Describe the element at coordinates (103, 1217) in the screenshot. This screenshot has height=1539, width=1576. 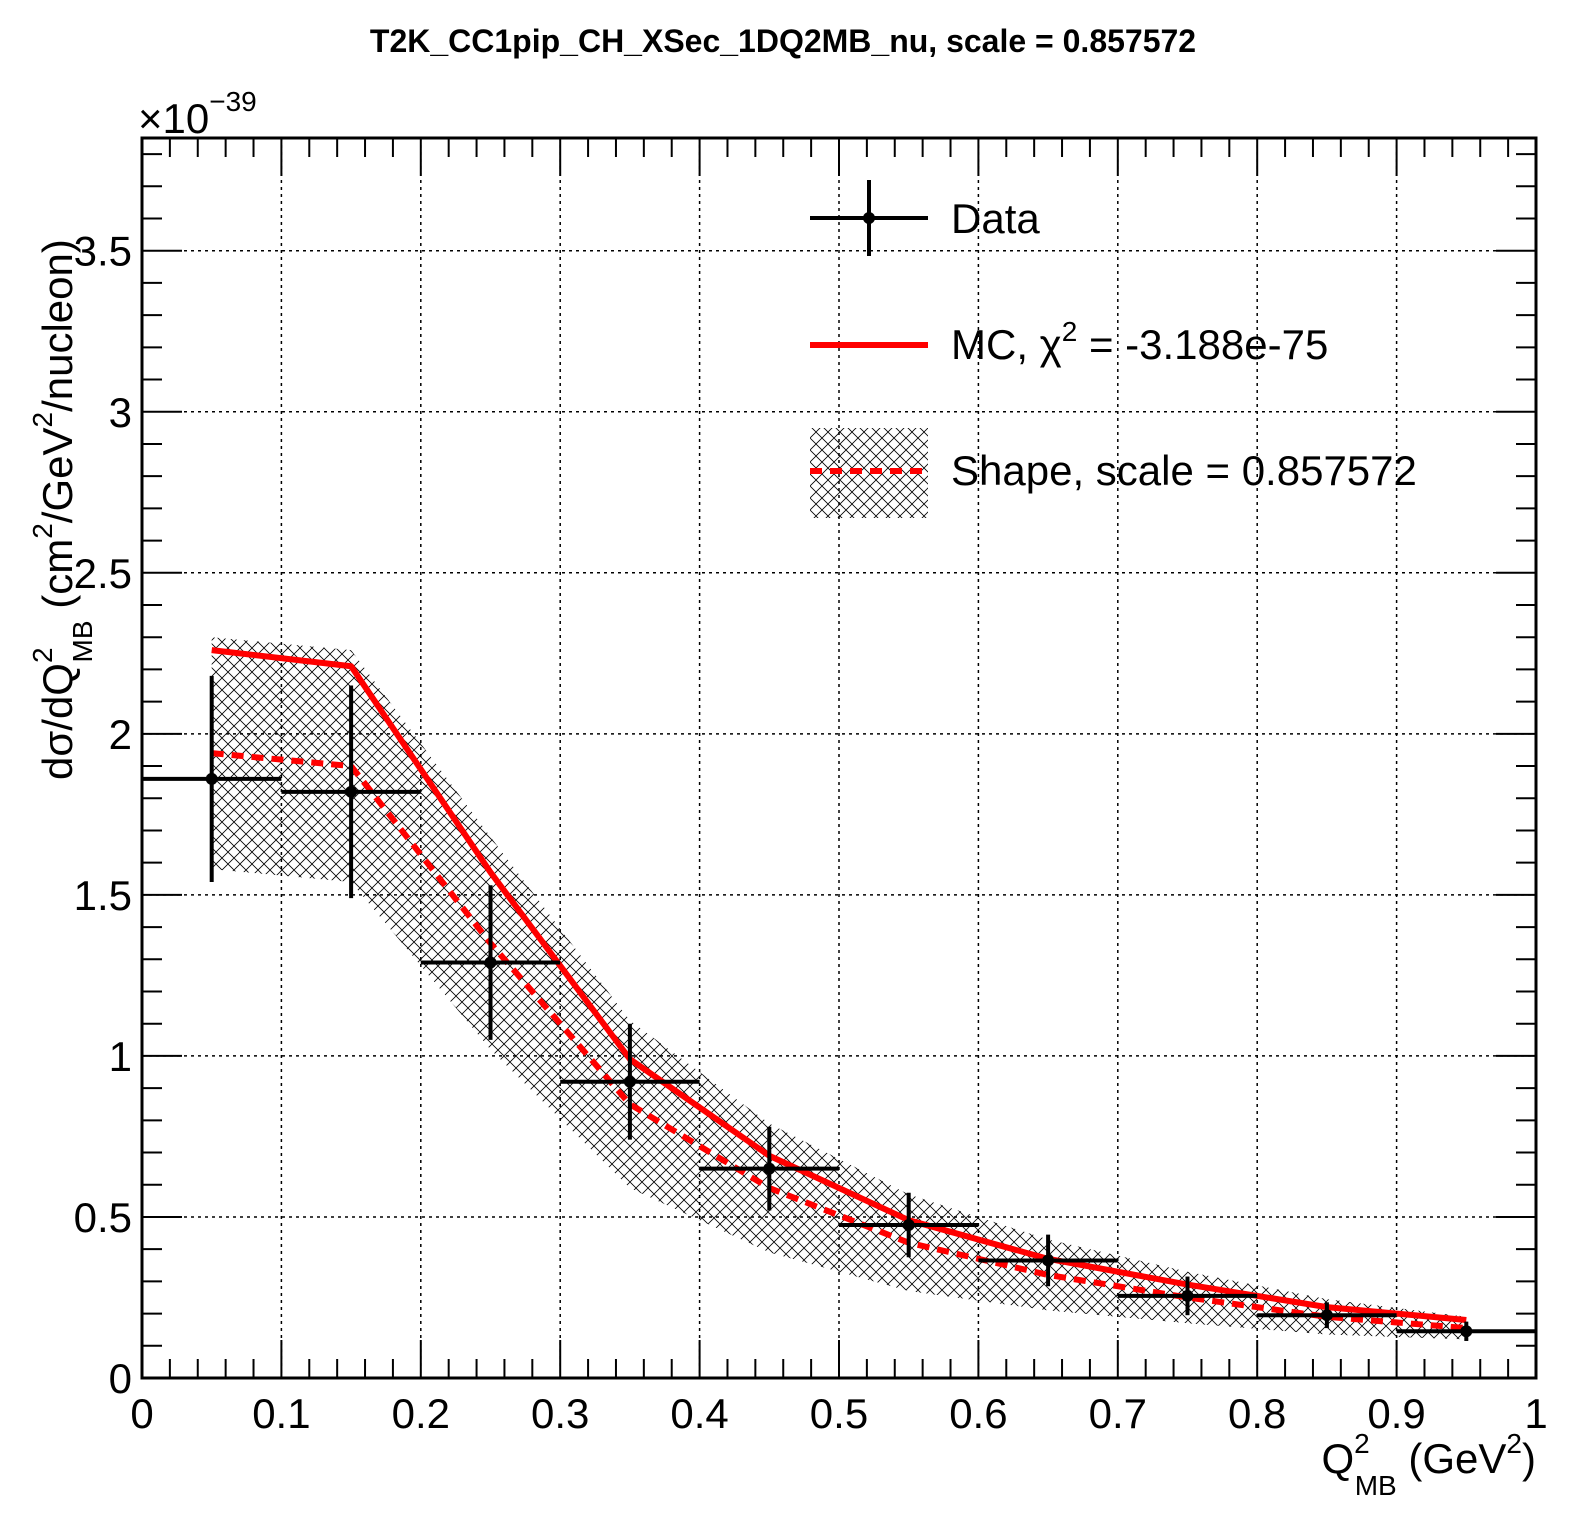
I see `y-tick-label: 0.5` at that location.